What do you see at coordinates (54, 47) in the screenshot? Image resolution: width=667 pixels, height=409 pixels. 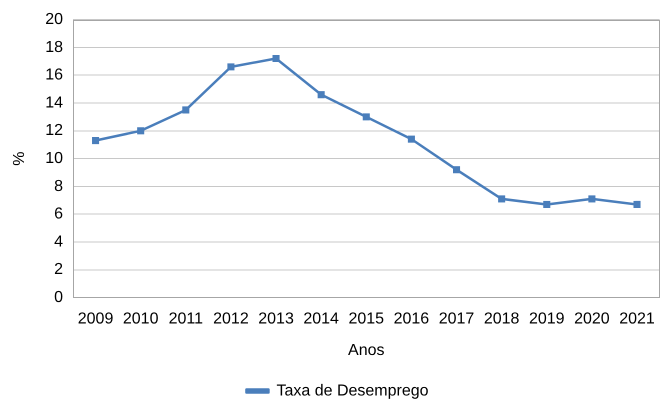 I see `y-tick-label: 18` at bounding box center [54, 47].